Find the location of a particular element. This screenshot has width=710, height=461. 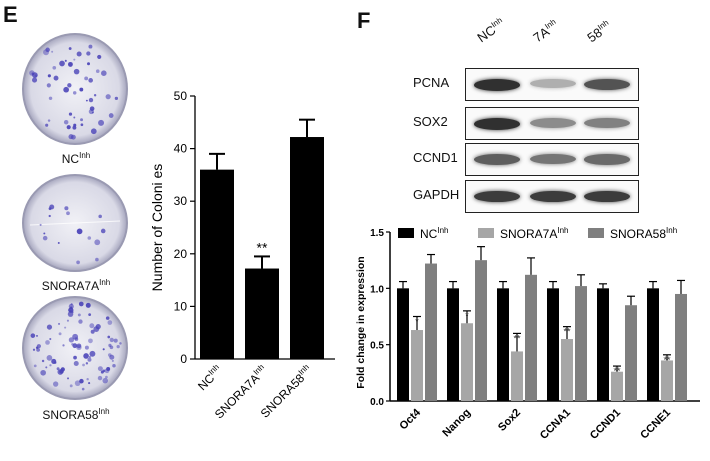

blot-strip-gapdh is located at coordinates (552, 196).